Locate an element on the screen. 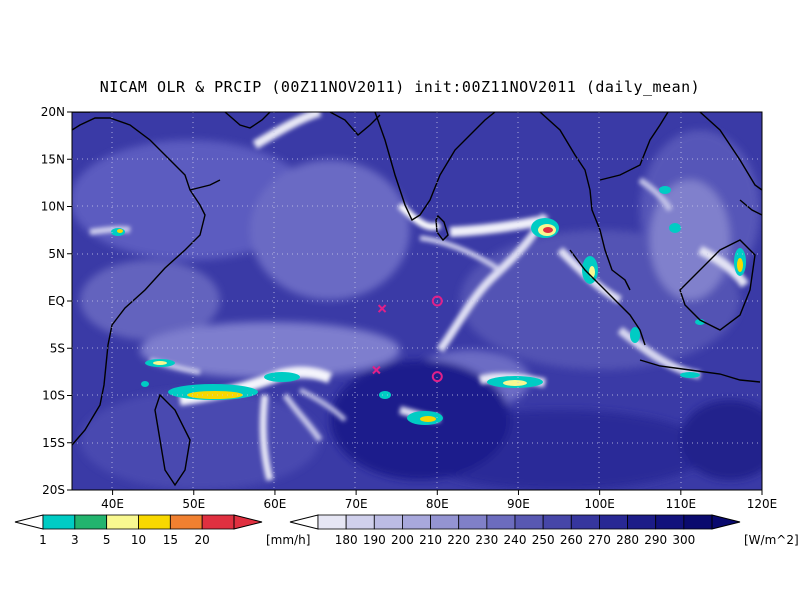  latitude-labels: 20N 15N 10N 5N EQ 5S 10S 15S 20S is located at coordinates (56, 301).